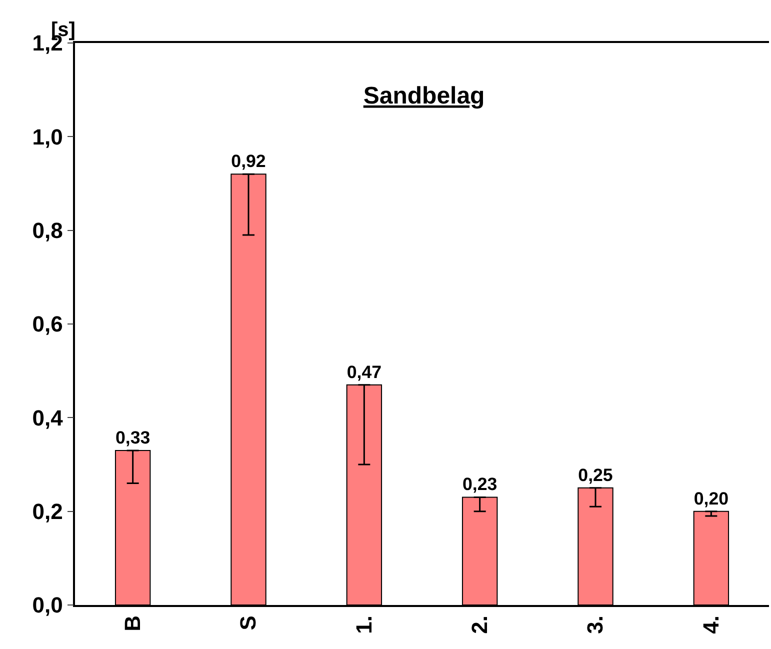 This screenshot has height=649, width=771. I want to click on y-tick-label: 0,8, so click(47, 231).